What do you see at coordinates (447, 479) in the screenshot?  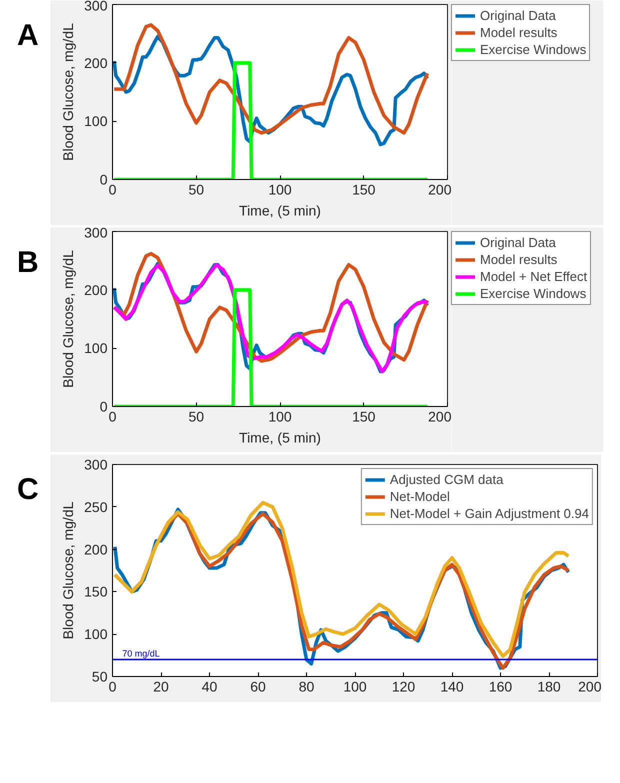 I see `legend-label: Adjusted CGM data` at bounding box center [447, 479].